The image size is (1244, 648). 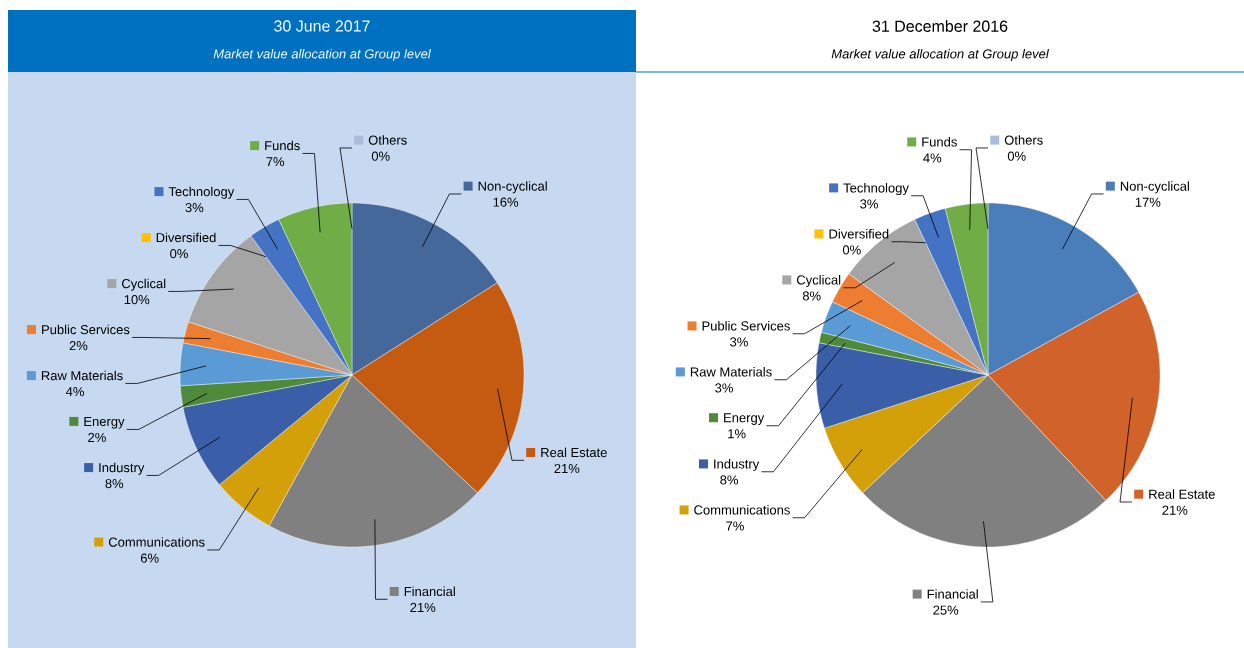 What do you see at coordinates (149, 558) in the screenshot?
I see `data-label: 6%` at bounding box center [149, 558].